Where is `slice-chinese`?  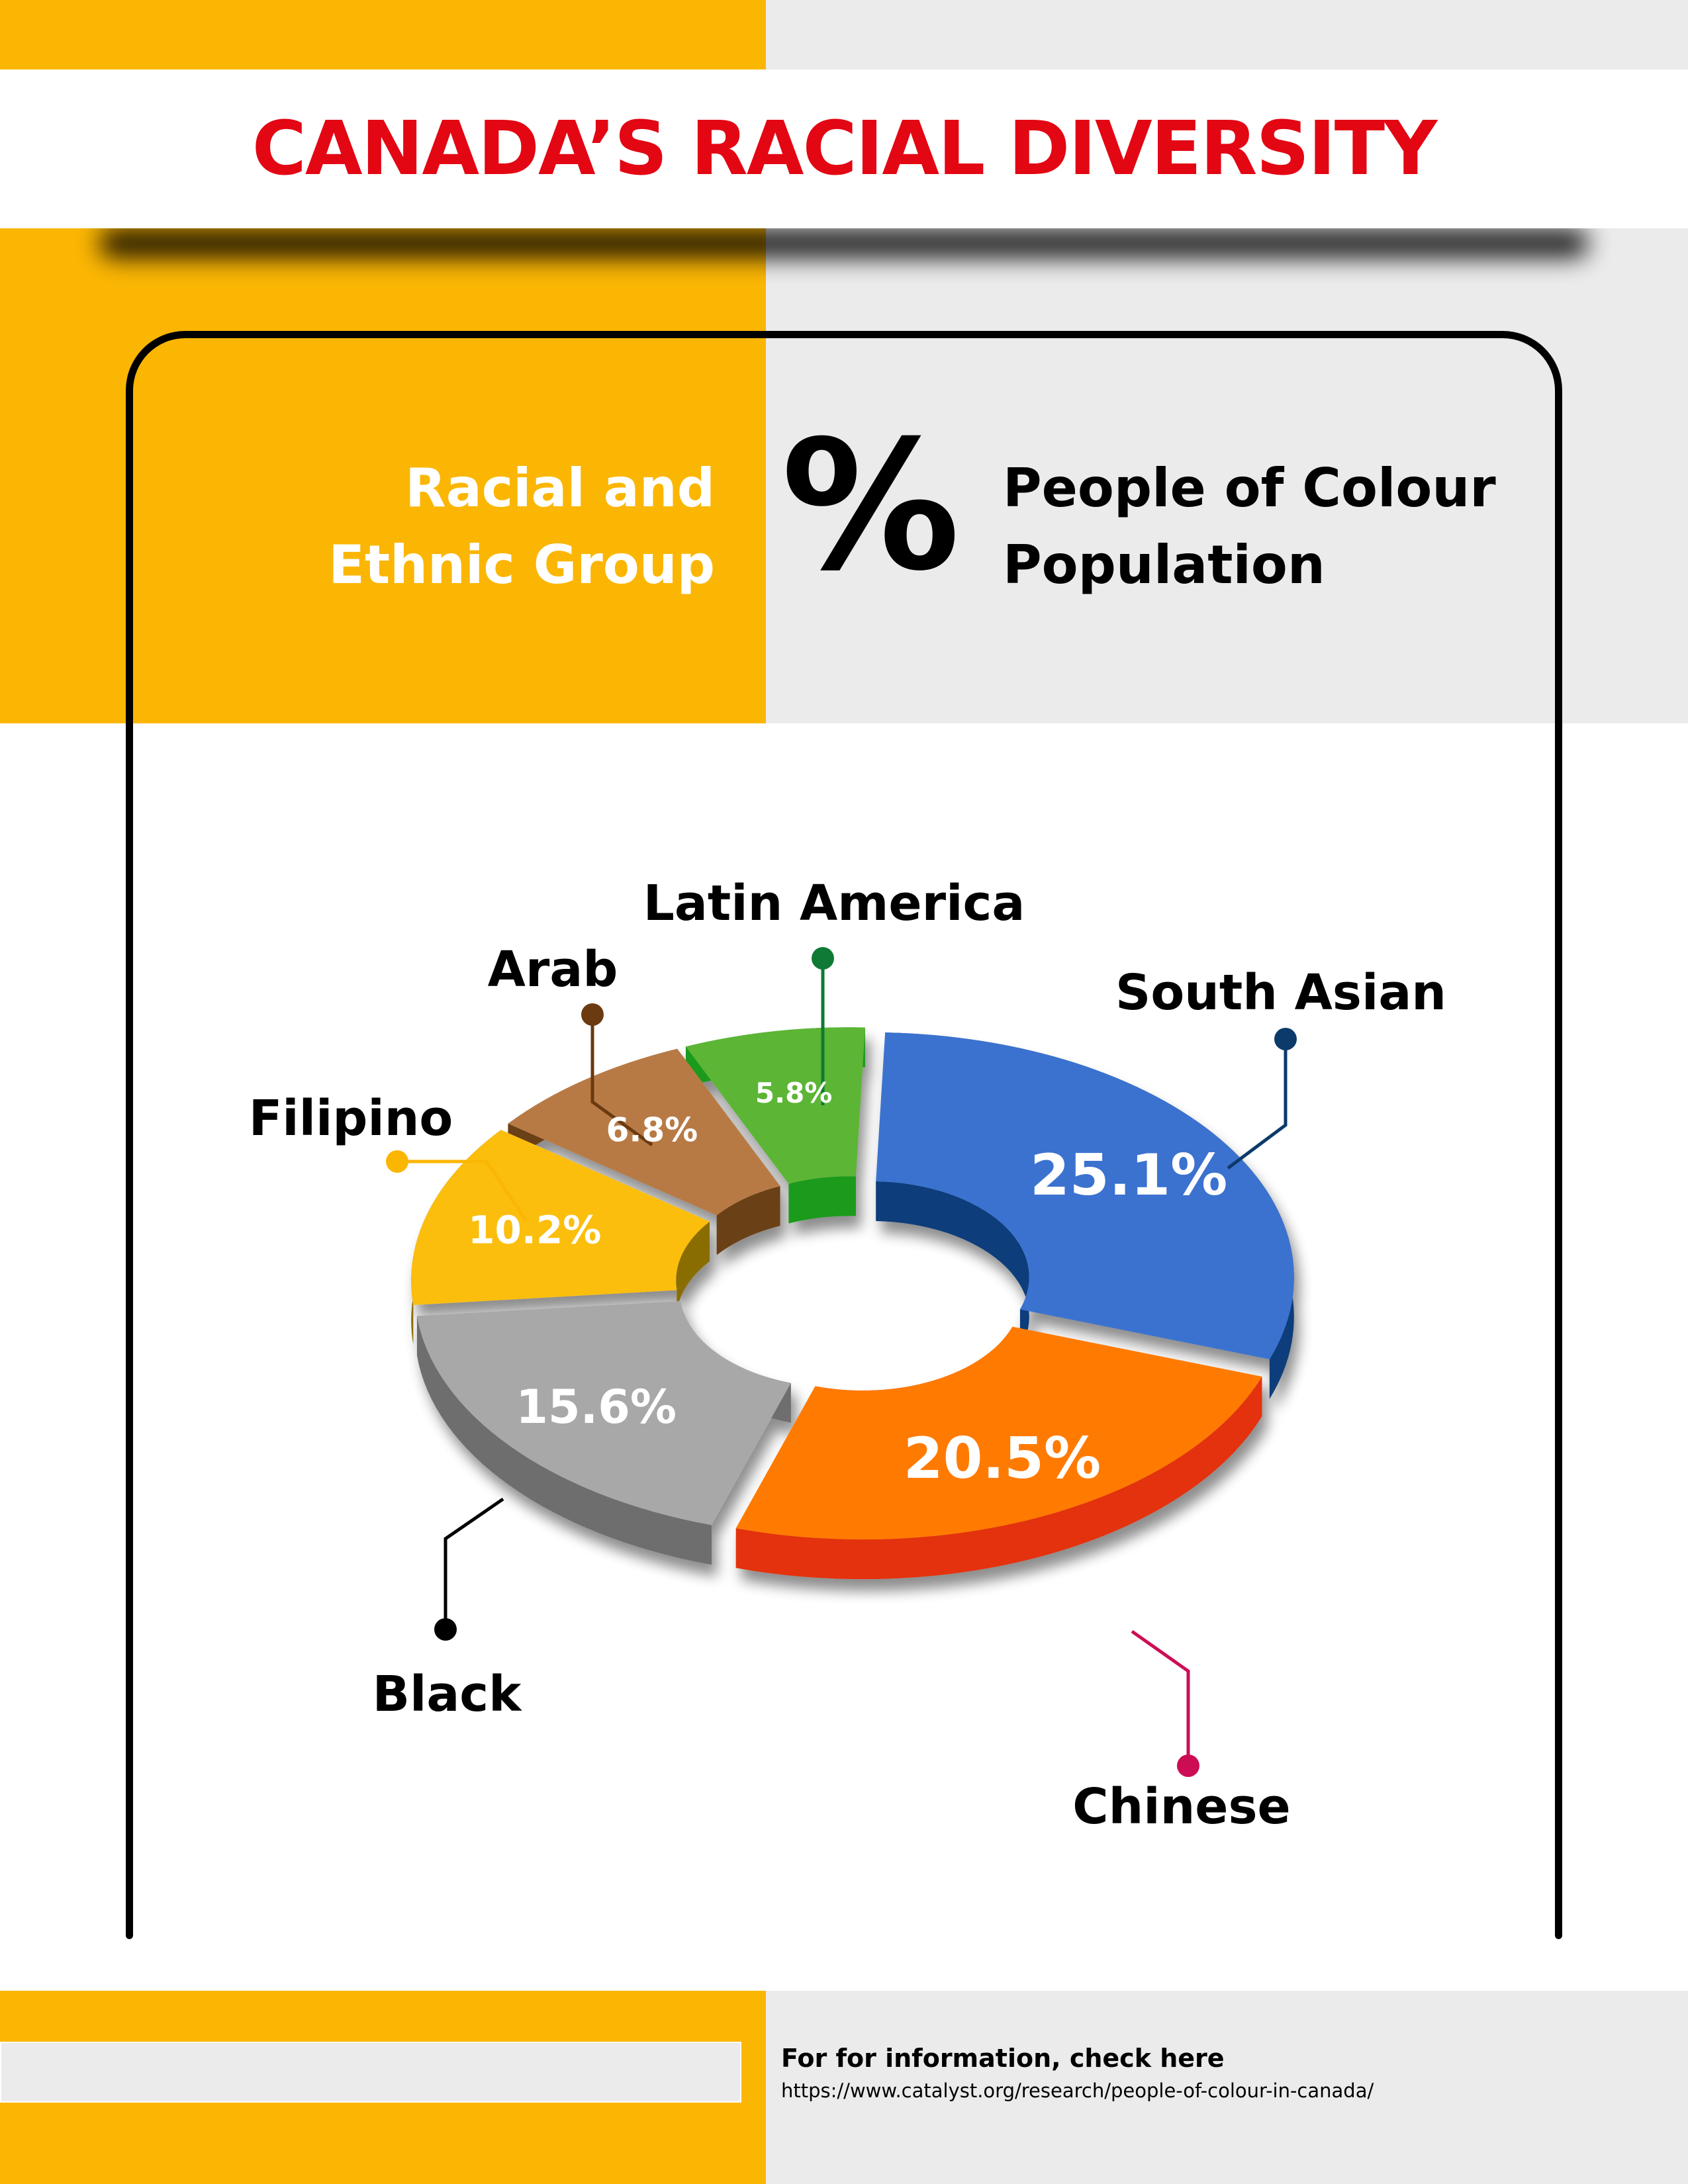
slice-chinese is located at coordinates (998, 1453).